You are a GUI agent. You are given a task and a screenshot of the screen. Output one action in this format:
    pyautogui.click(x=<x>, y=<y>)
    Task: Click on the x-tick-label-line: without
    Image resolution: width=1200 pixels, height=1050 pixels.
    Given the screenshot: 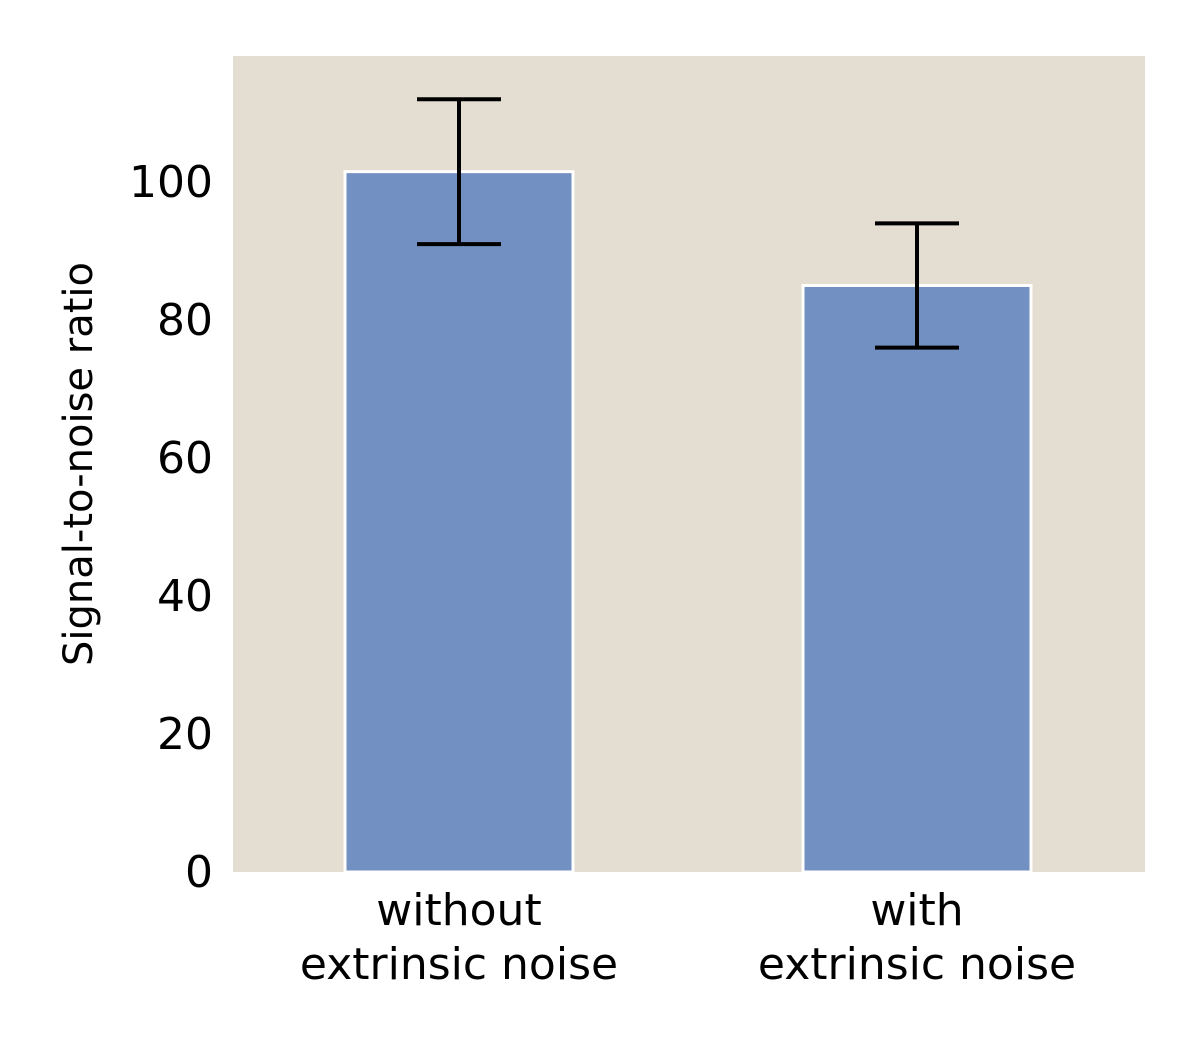 What is the action you would take?
    pyautogui.click(x=458, y=910)
    